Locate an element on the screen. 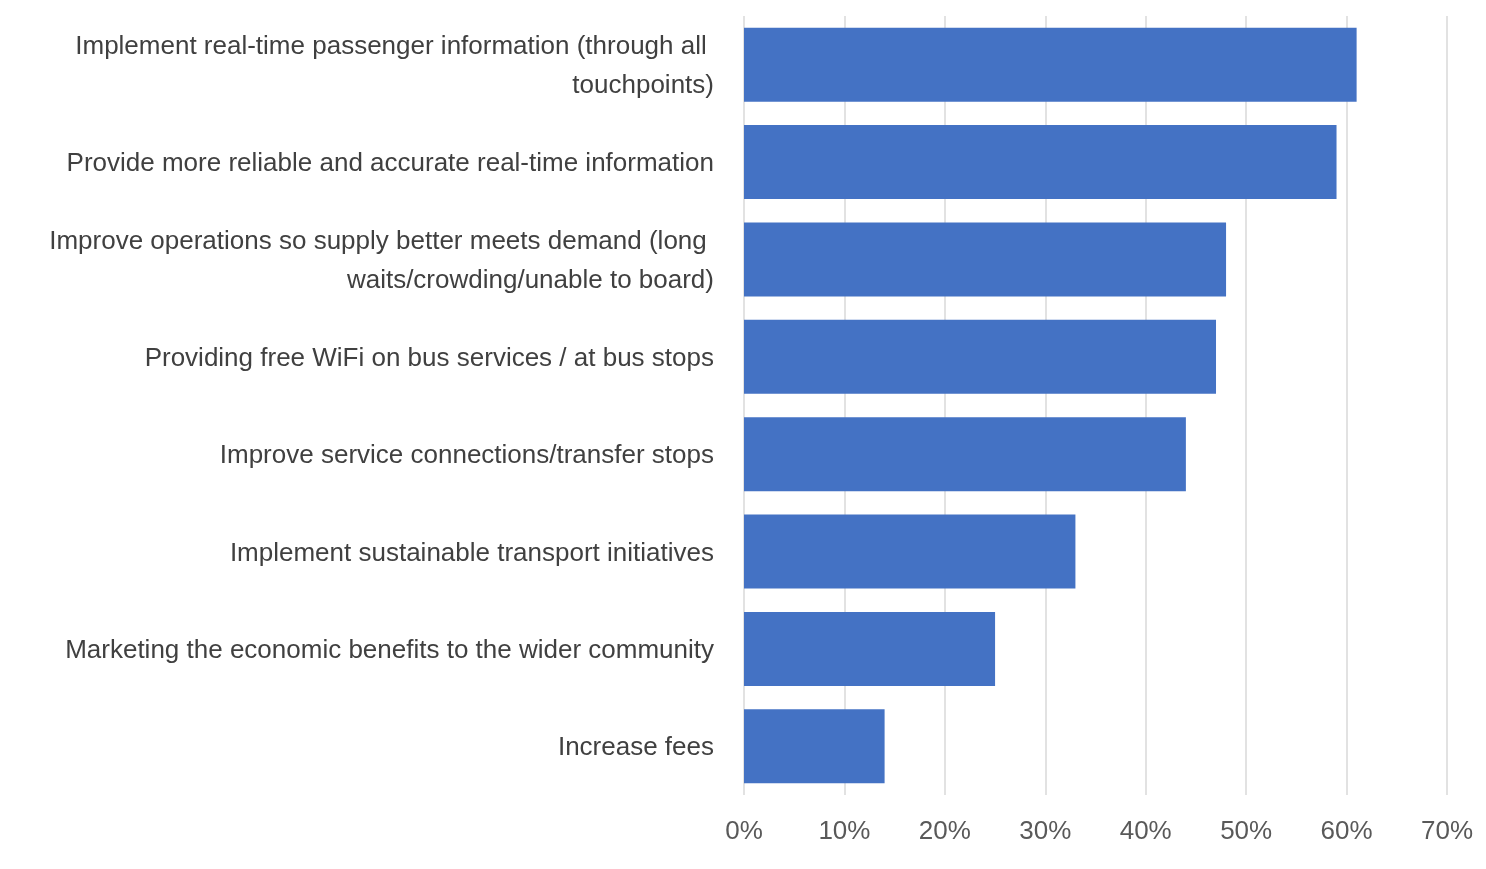 Image resolution: width=1486 pixels, height=869 pixels. x-tick-label: 20% is located at coordinates (944, 830).